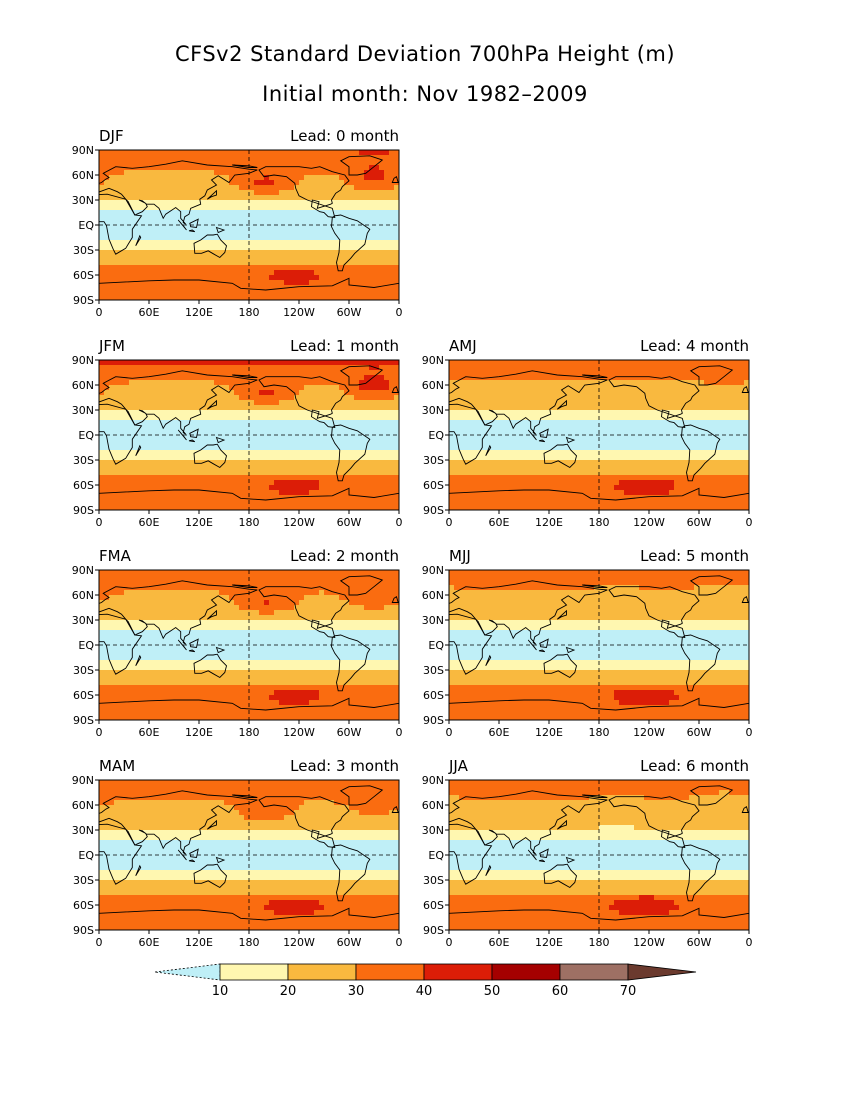 This screenshot has height=1100, width=850. Describe the element at coordinates (111, 136) in the screenshot. I see `panel-season-label: DJF` at that location.